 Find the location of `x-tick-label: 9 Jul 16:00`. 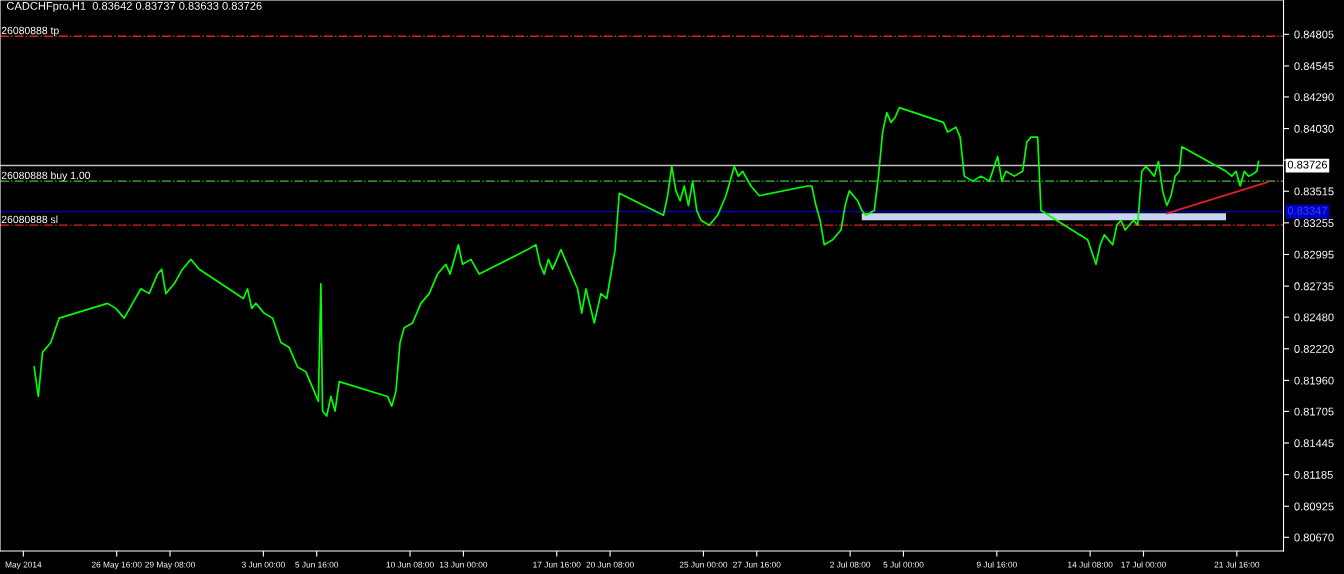

x-tick-label: 9 Jul 16:00 is located at coordinates (996, 564).